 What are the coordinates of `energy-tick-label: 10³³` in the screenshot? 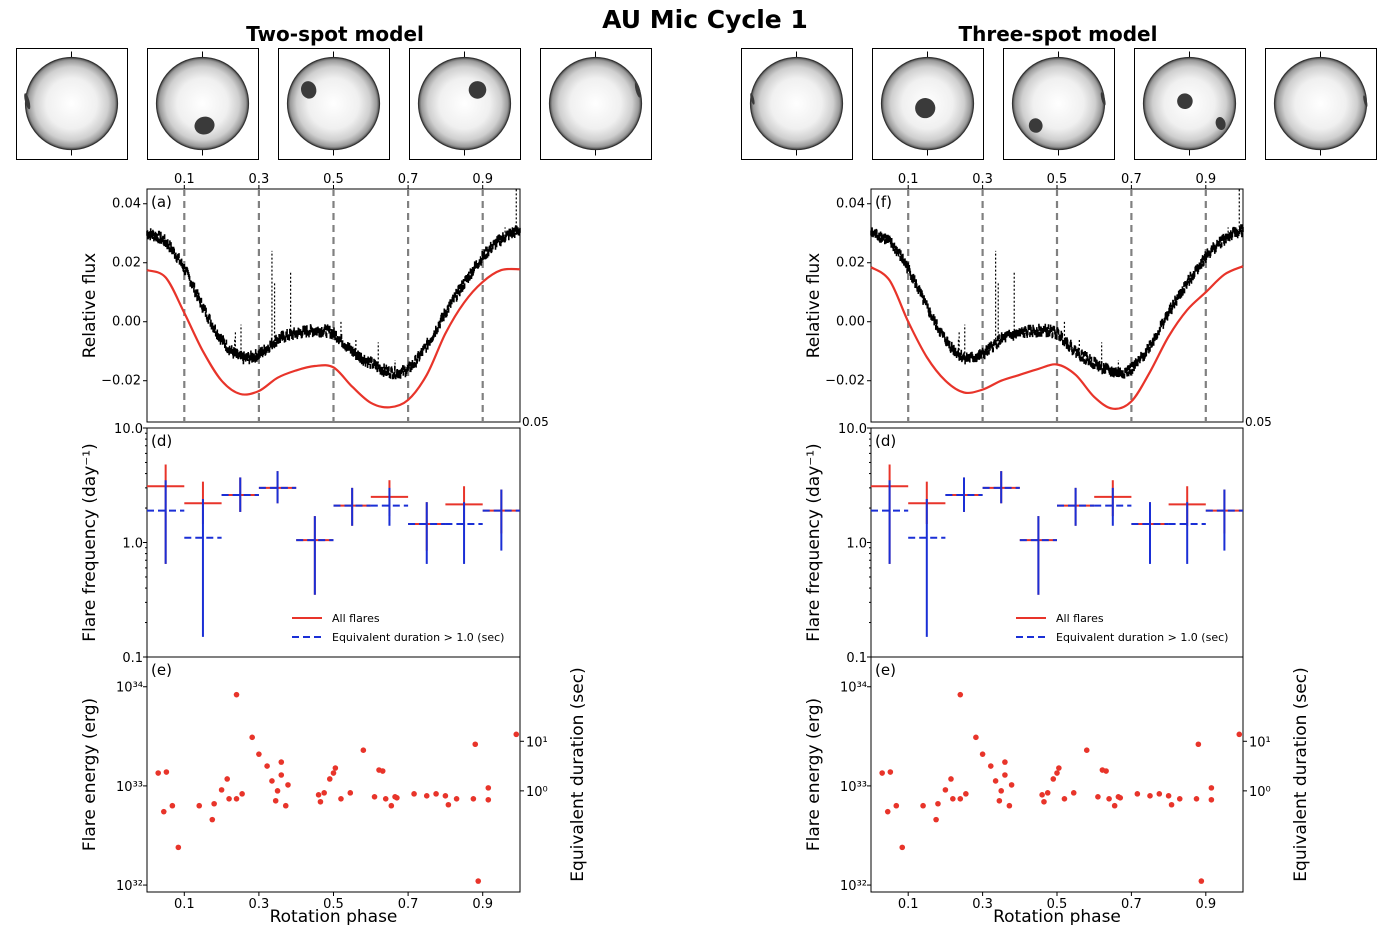 It's located at (853, 787).